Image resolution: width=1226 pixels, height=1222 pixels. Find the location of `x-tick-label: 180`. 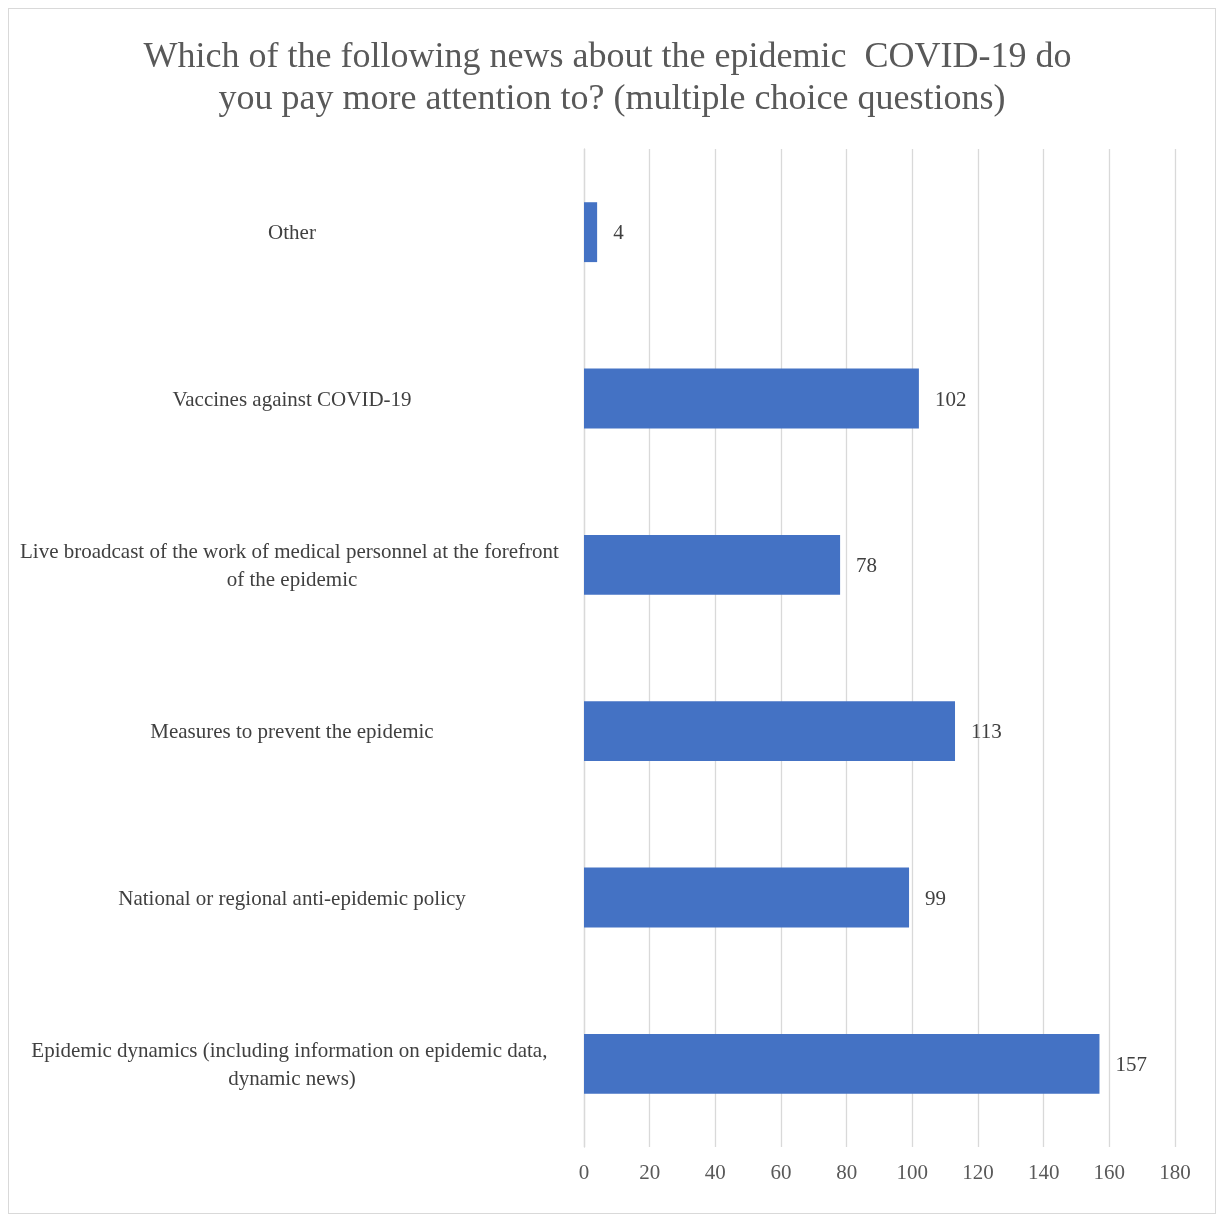

x-tick-label: 180 is located at coordinates (1175, 1171).